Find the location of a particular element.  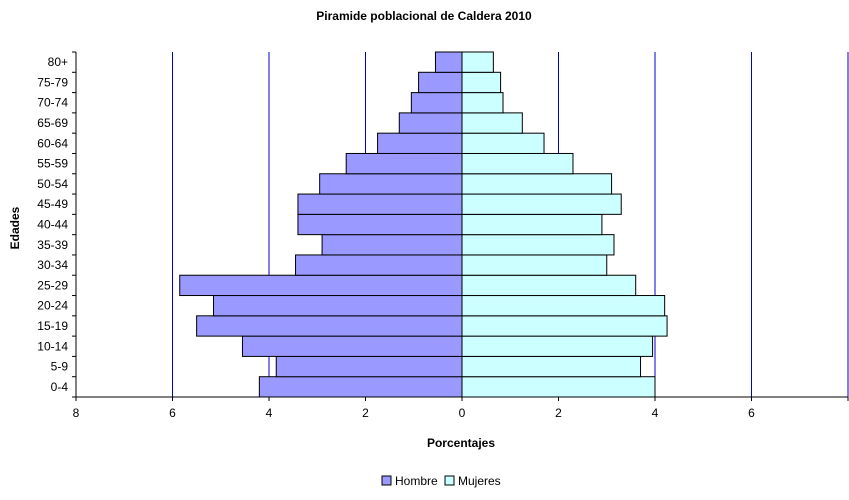

legend: Hombre Mujeres is located at coordinates (441, 481).